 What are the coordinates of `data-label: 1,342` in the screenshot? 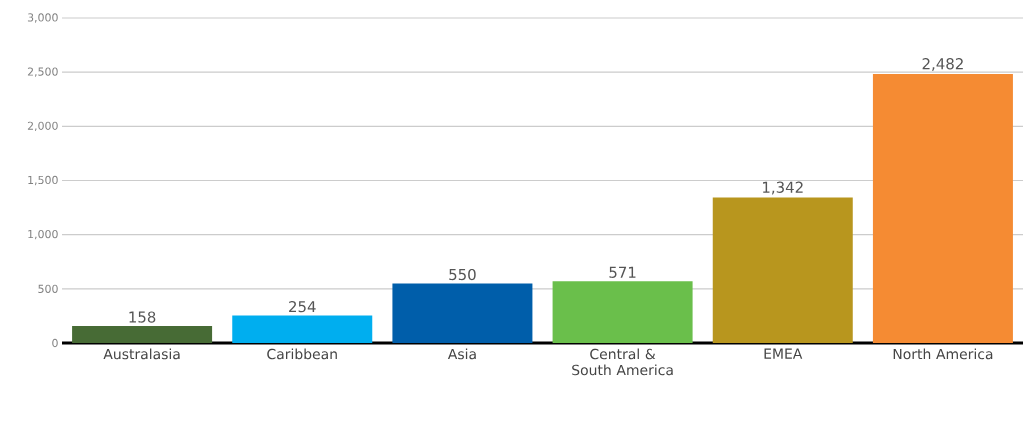 It's located at (783, 188).